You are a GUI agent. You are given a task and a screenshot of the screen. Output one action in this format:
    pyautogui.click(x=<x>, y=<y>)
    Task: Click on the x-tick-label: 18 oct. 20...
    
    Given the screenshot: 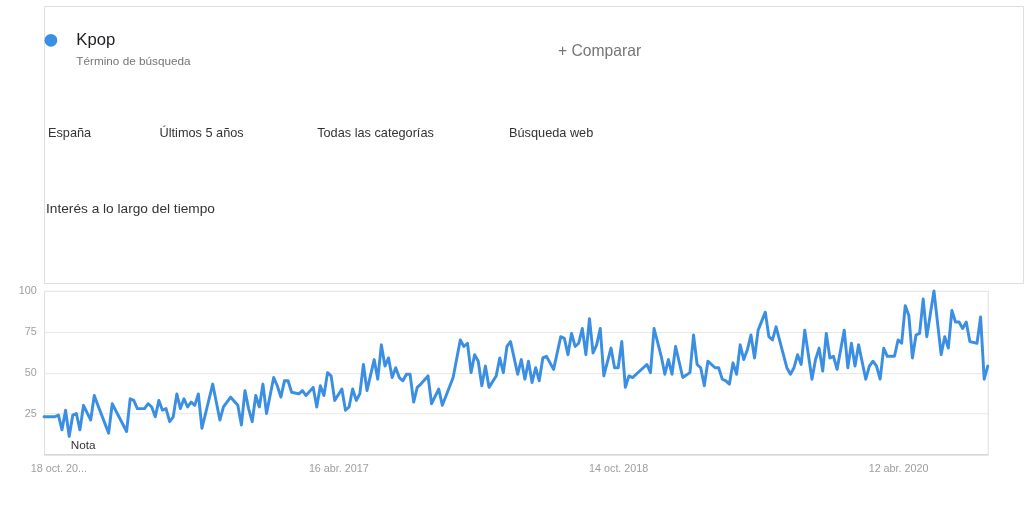 What is the action you would take?
    pyautogui.click(x=58, y=467)
    